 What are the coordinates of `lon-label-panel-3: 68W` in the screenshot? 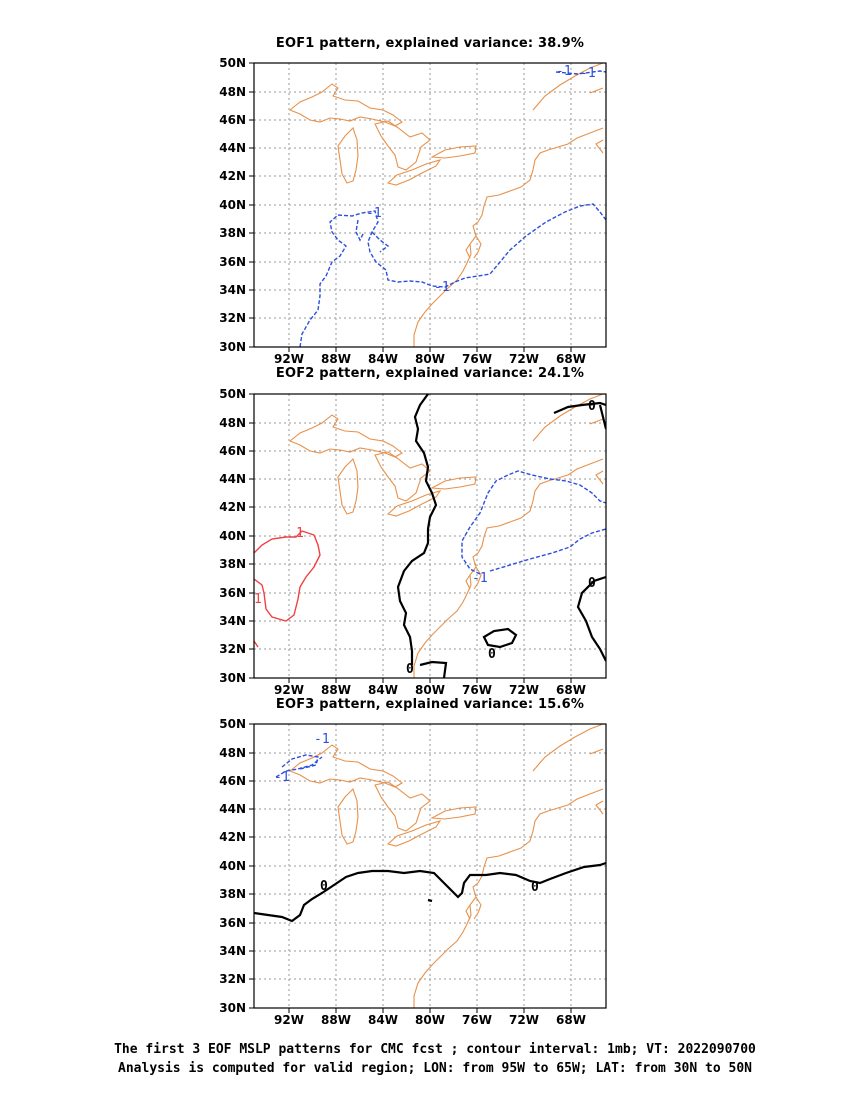 It's located at (571, 1020).